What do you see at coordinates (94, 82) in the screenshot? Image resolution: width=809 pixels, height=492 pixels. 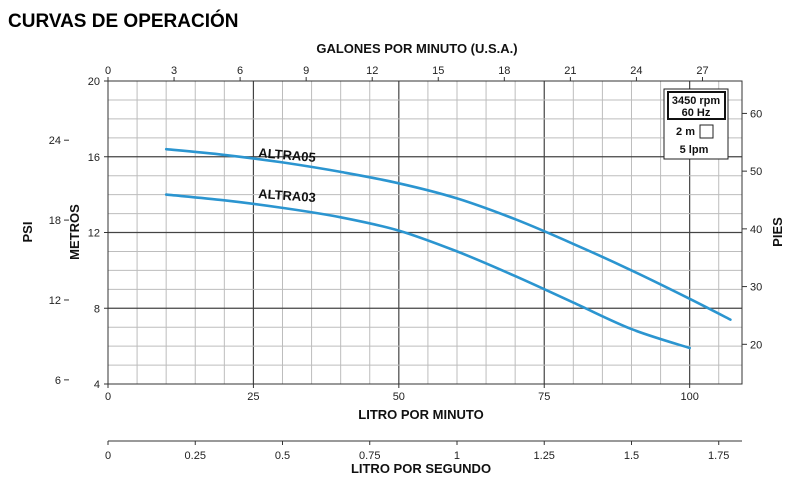 I see `metros-tick-label: 20` at bounding box center [94, 82].